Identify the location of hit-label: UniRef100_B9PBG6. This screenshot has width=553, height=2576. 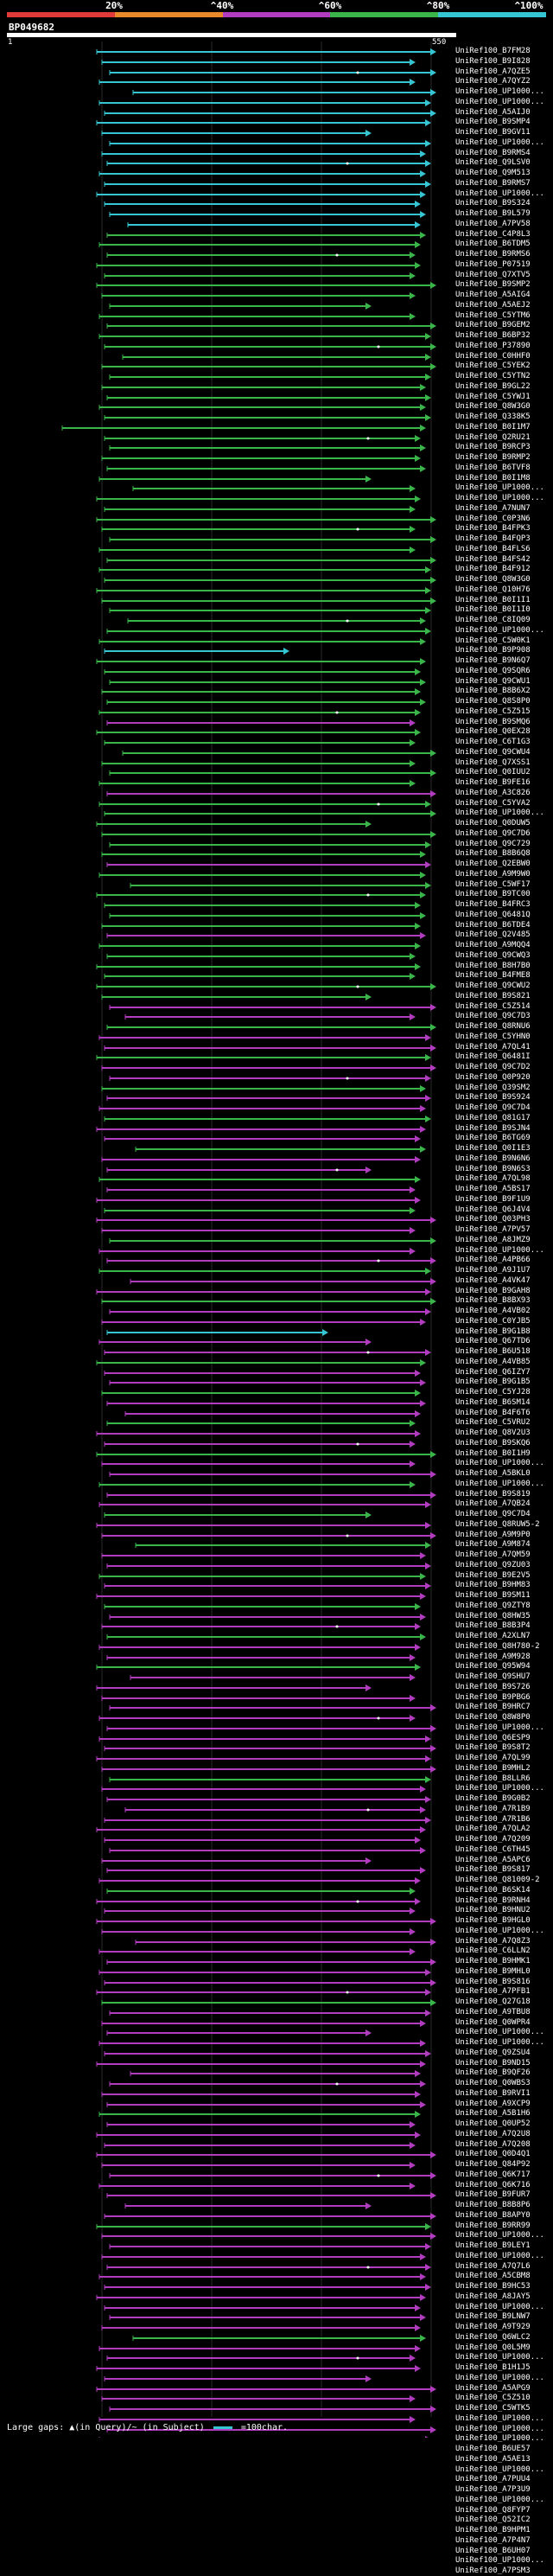
(493, 1698).